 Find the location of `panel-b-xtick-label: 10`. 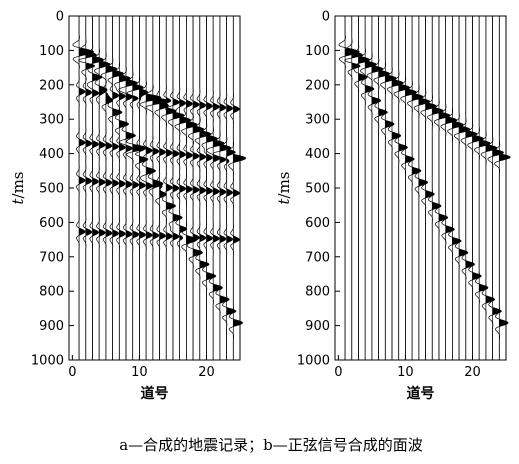

panel-b-xtick-label: 10 is located at coordinates (405, 372).